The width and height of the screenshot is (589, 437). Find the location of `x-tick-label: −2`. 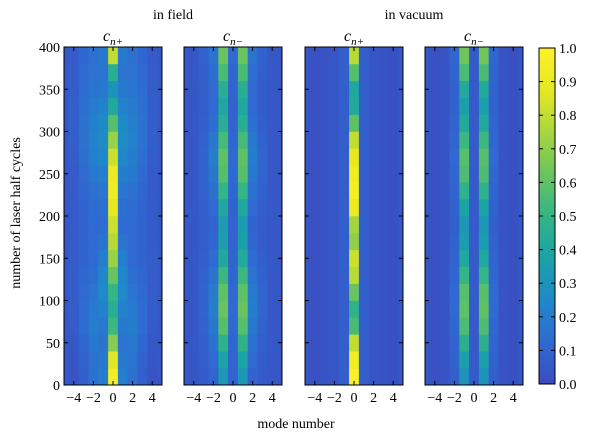

x-tick-label: −2 is located at coordinates (213, 398).